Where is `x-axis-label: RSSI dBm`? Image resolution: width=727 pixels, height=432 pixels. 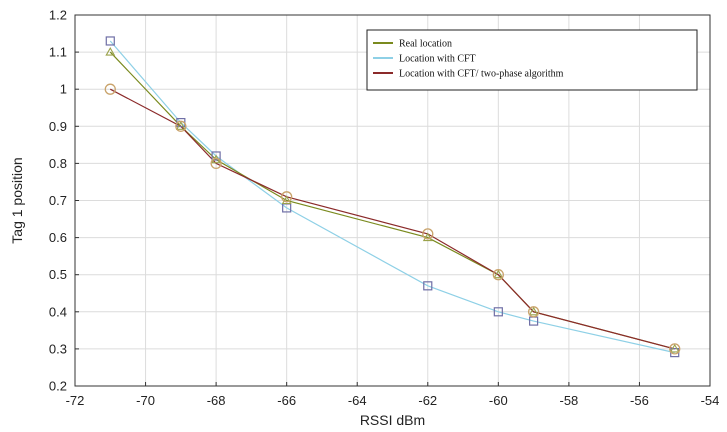
x-axis-label: RSSI dBm is located at coordinates (392, 420).